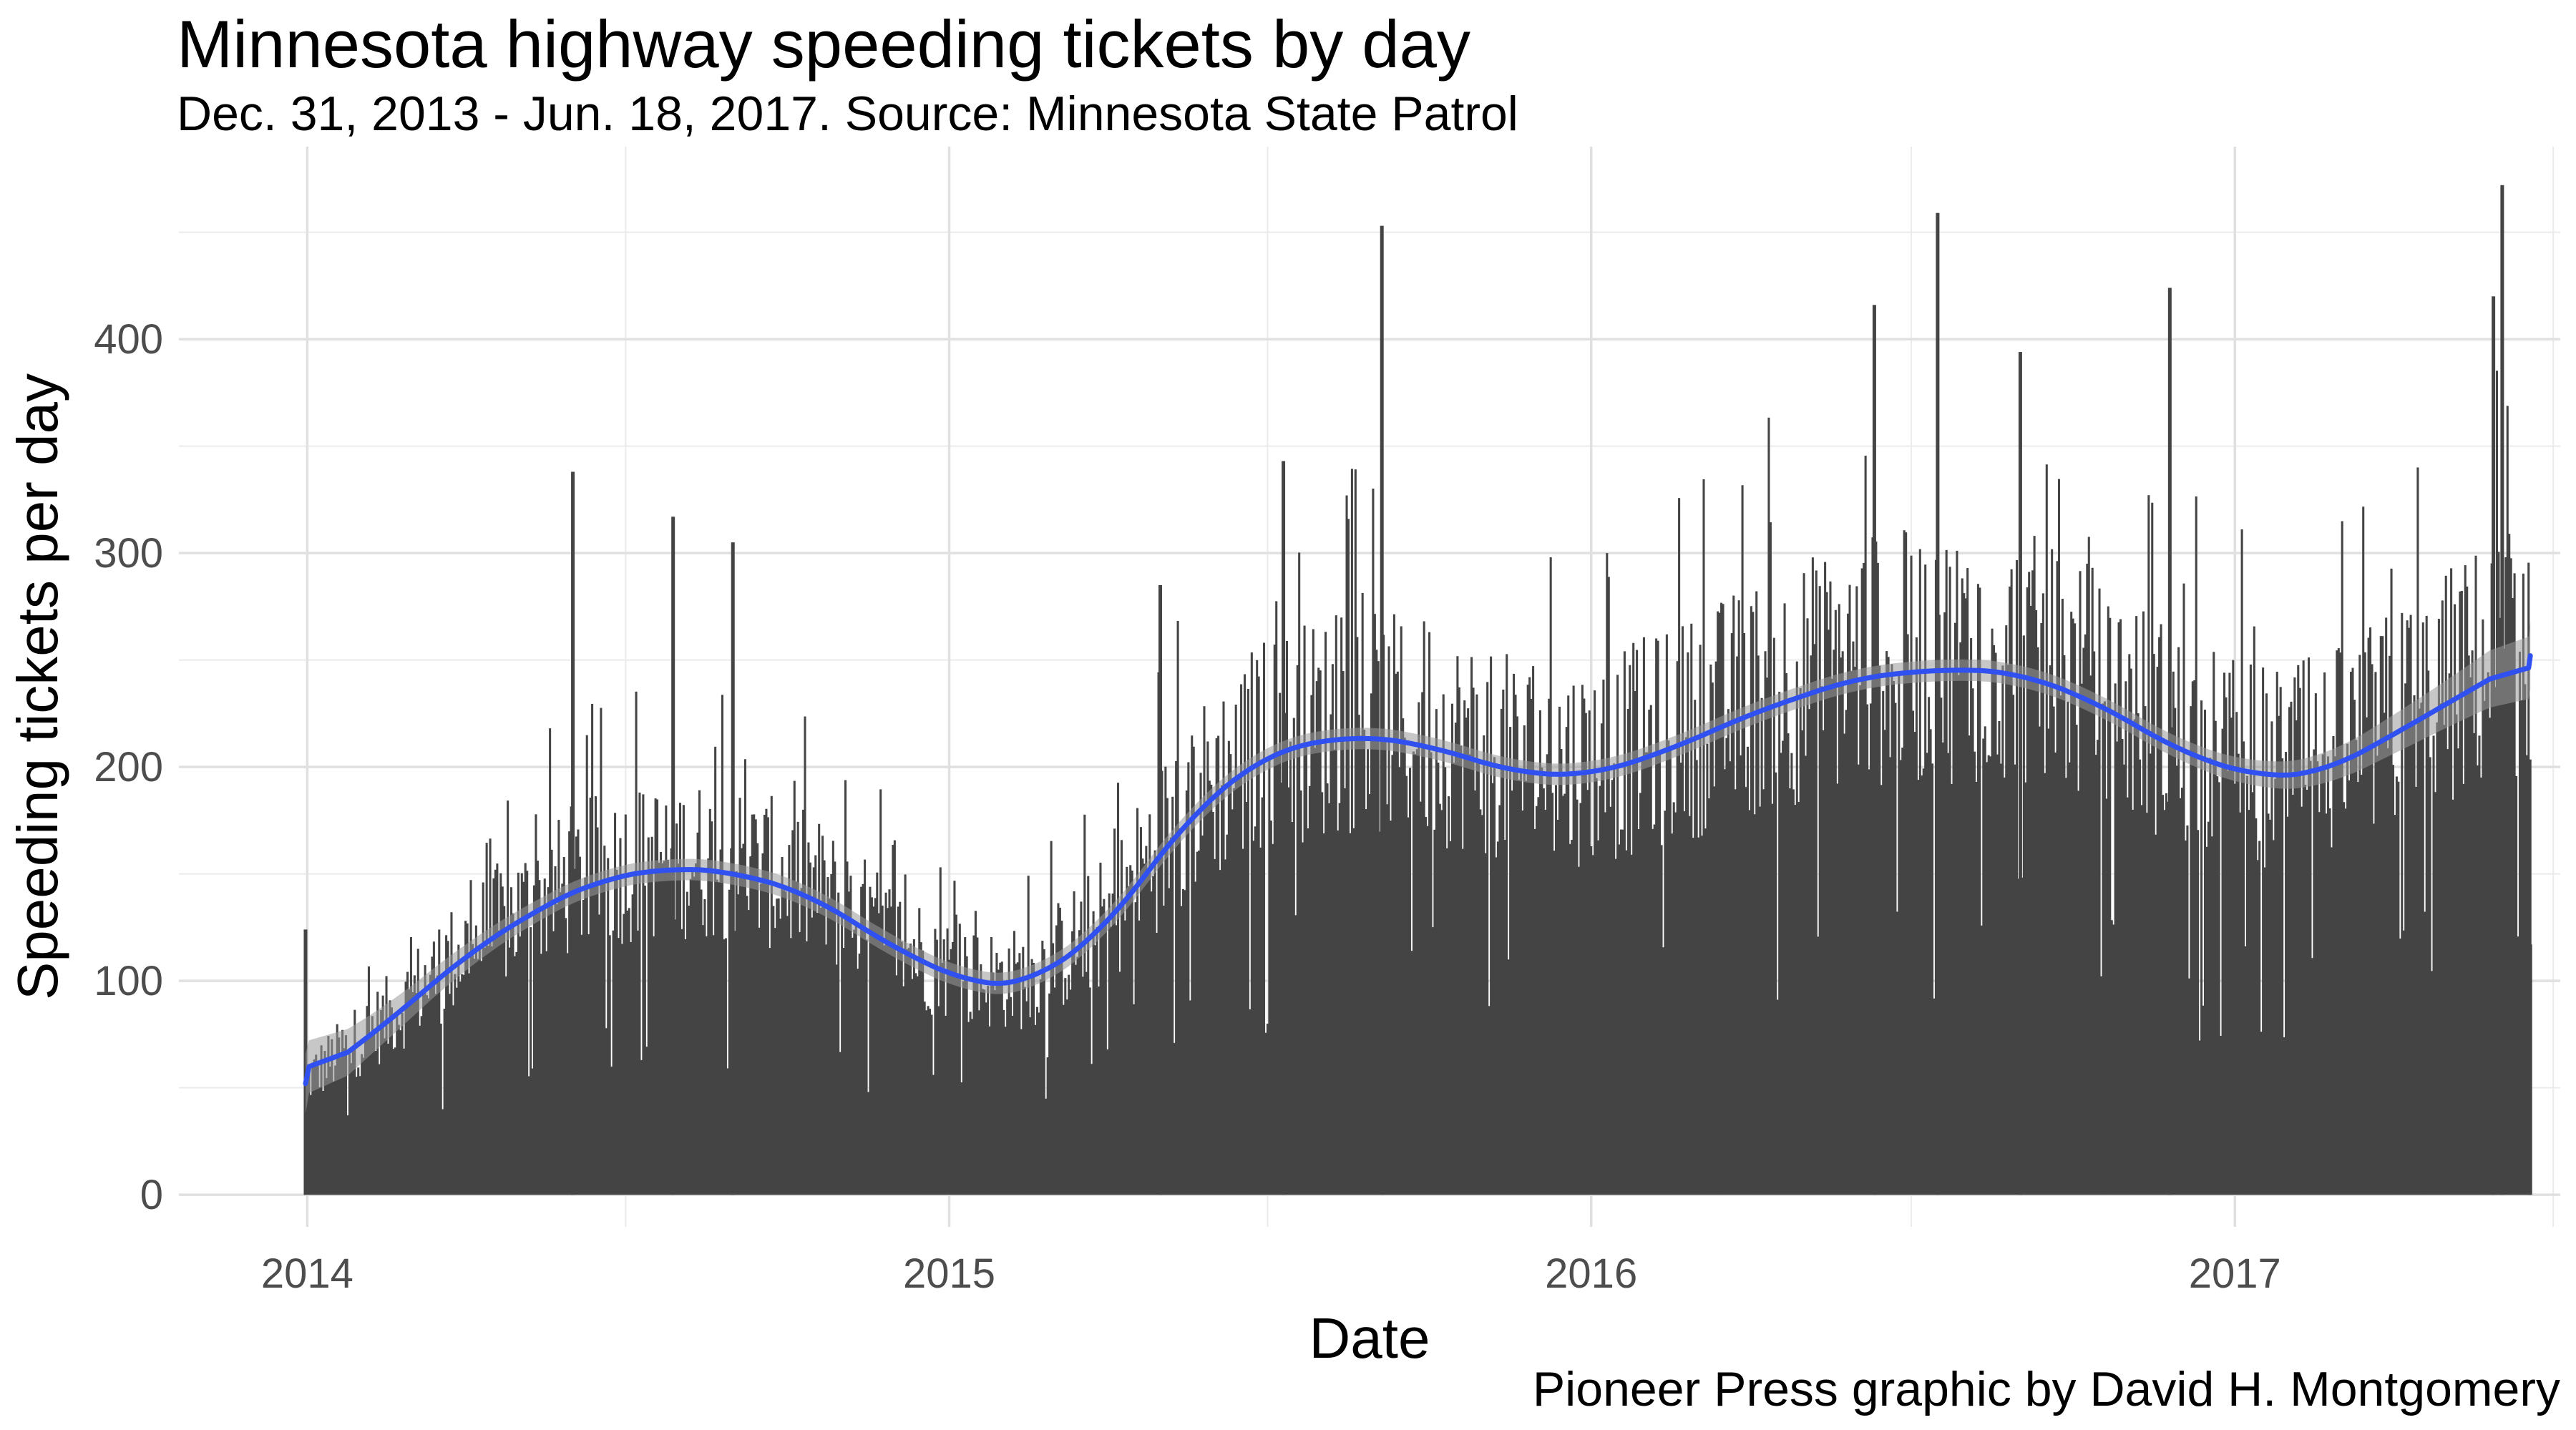 The height and width of the screenshot is (1430, 2576). Describe the element at coordinates (2020, 773) in the screenshot. I see `peak-bar` at that location.